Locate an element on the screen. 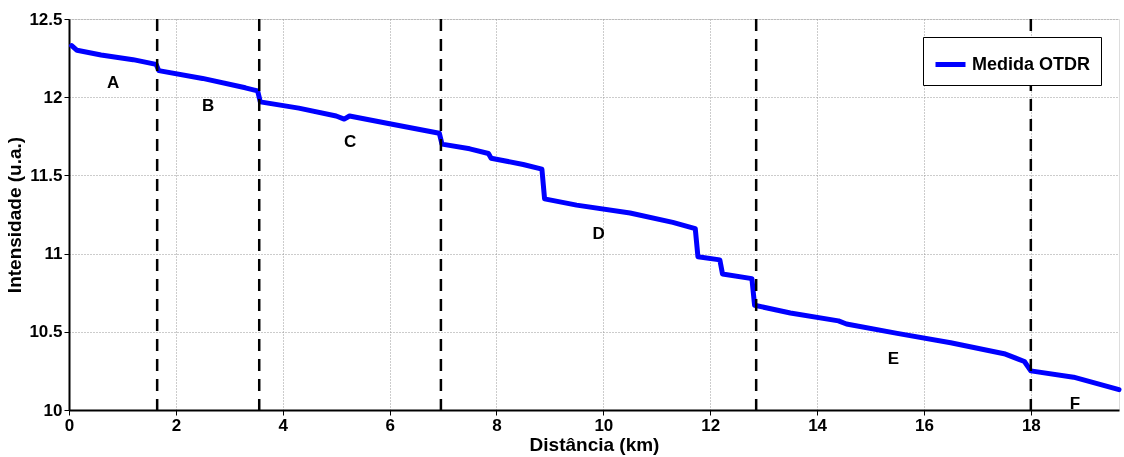 This screenshot has height=457, width=1124. y-tick-label: 12 is located at coordinates (53, 97).